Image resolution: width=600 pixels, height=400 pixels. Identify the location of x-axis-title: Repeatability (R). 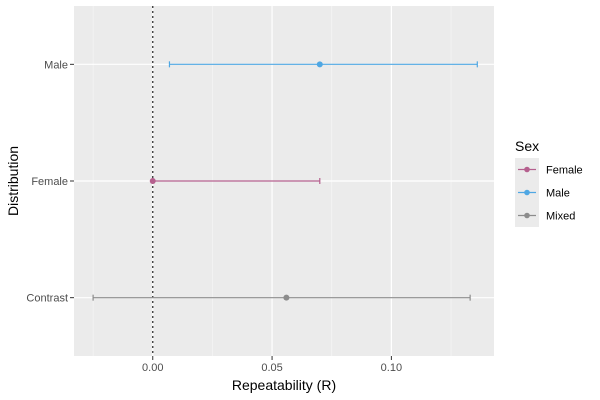
(284, 385).